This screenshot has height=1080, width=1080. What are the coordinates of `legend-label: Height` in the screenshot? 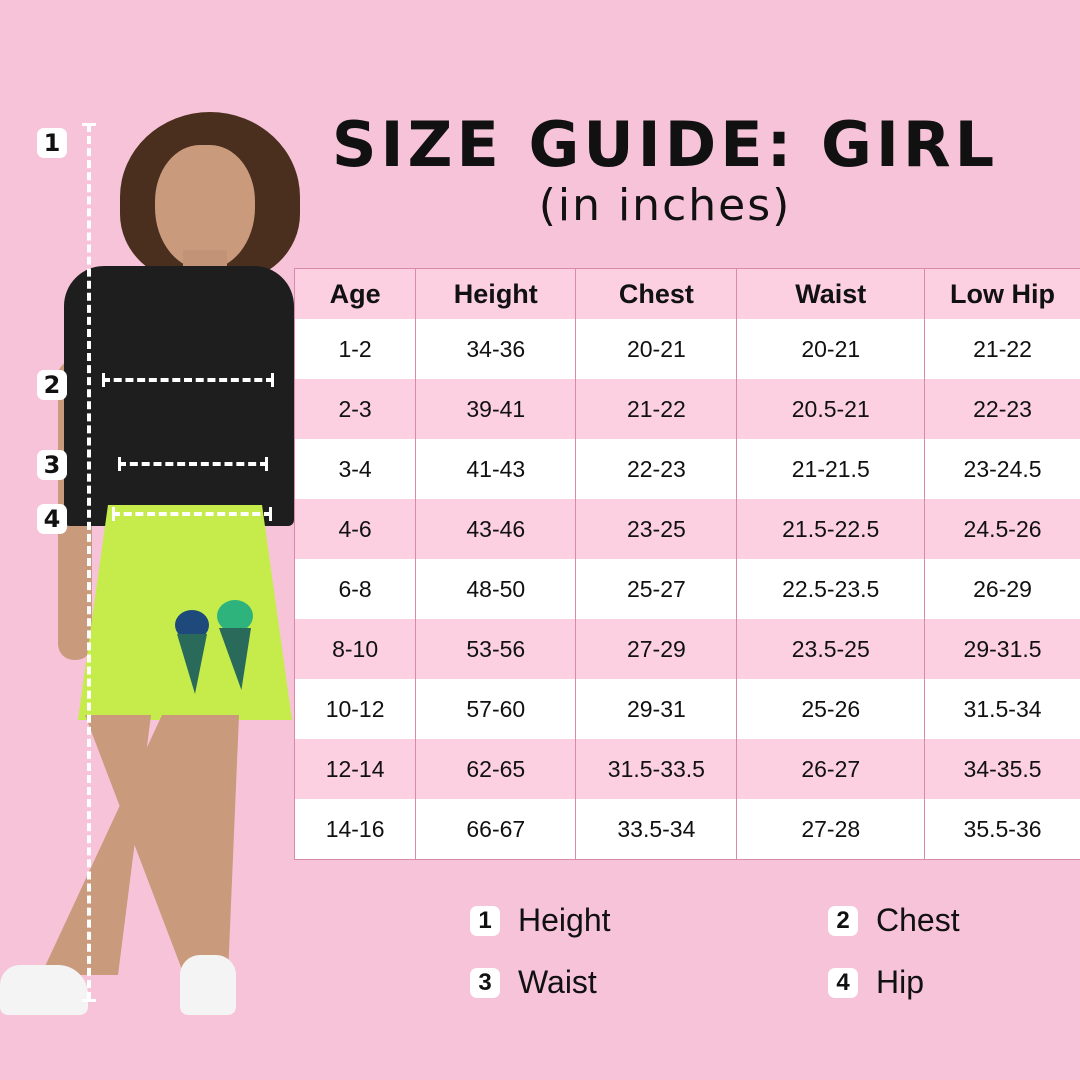 It's located at (564, 920).